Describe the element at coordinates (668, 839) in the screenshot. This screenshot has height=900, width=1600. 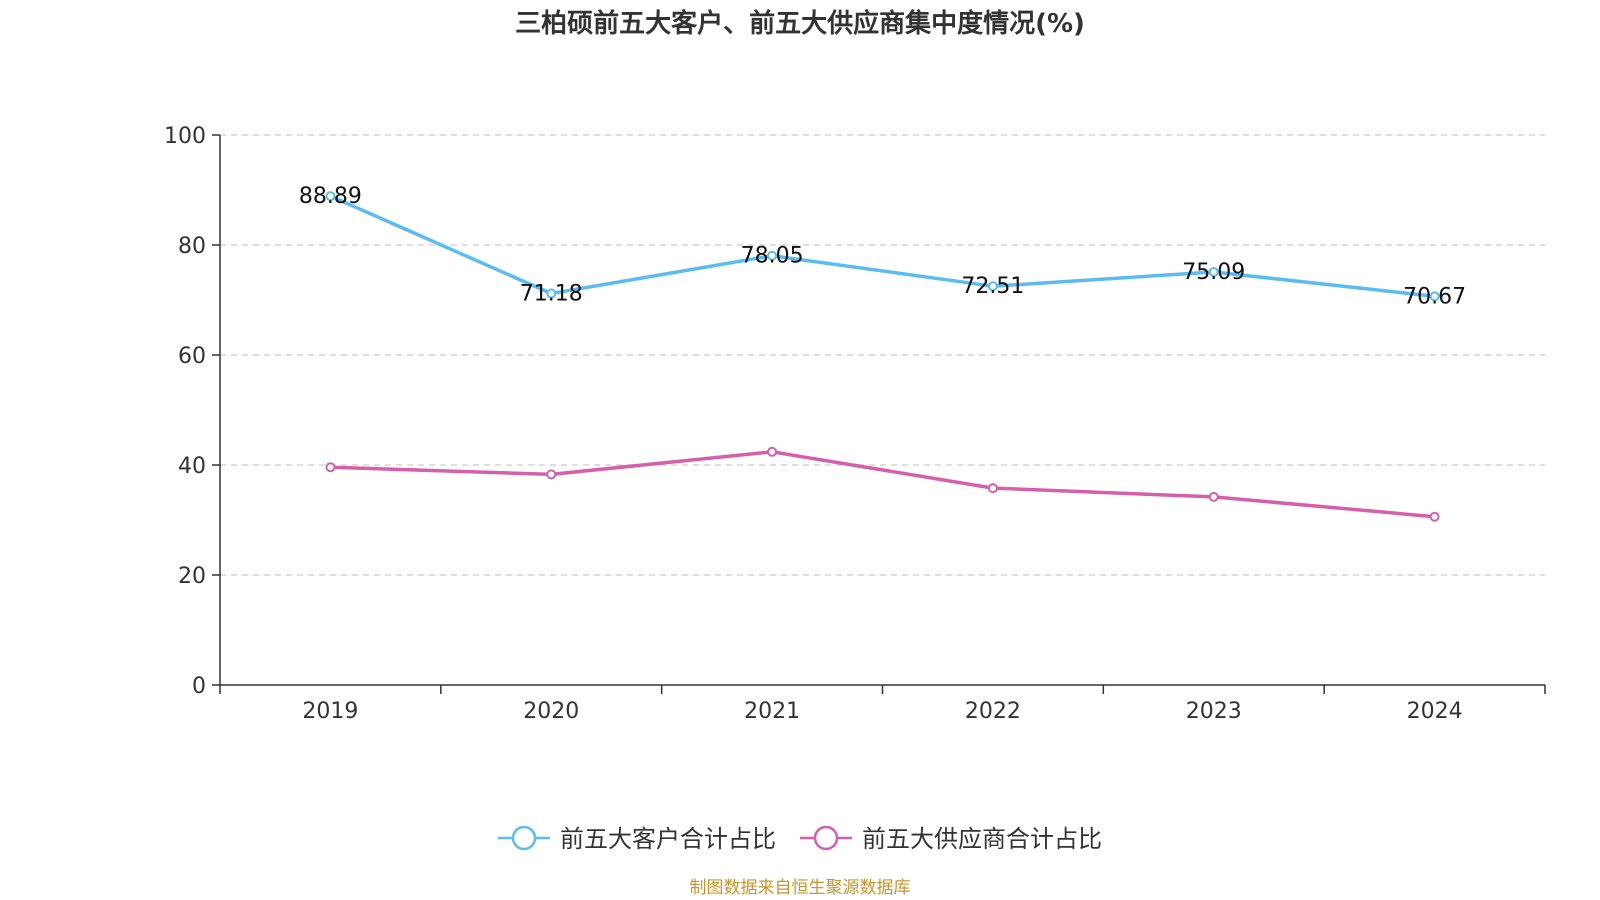
I see `legend-label: 前五大客户合计占比` at that location.